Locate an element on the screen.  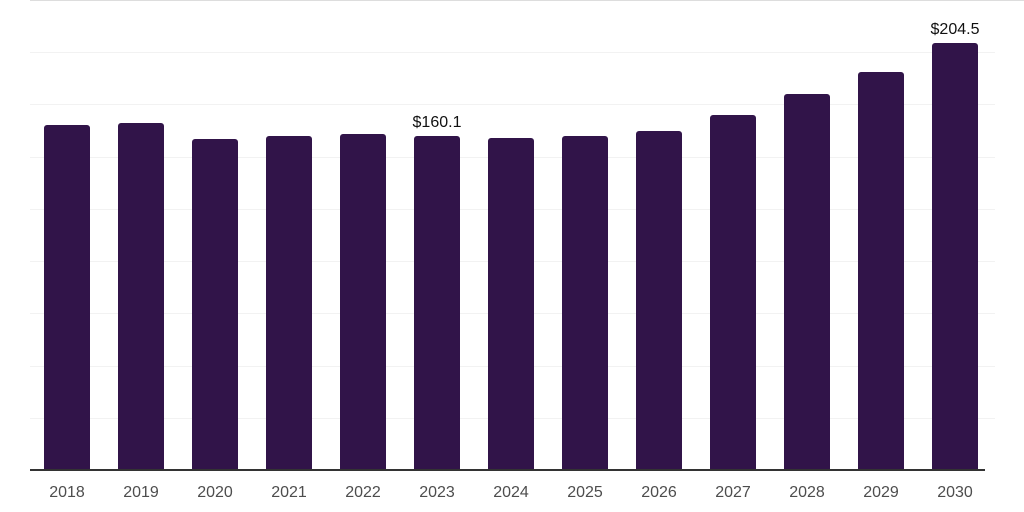
x-axis-line is located at coordinates (507, 470).